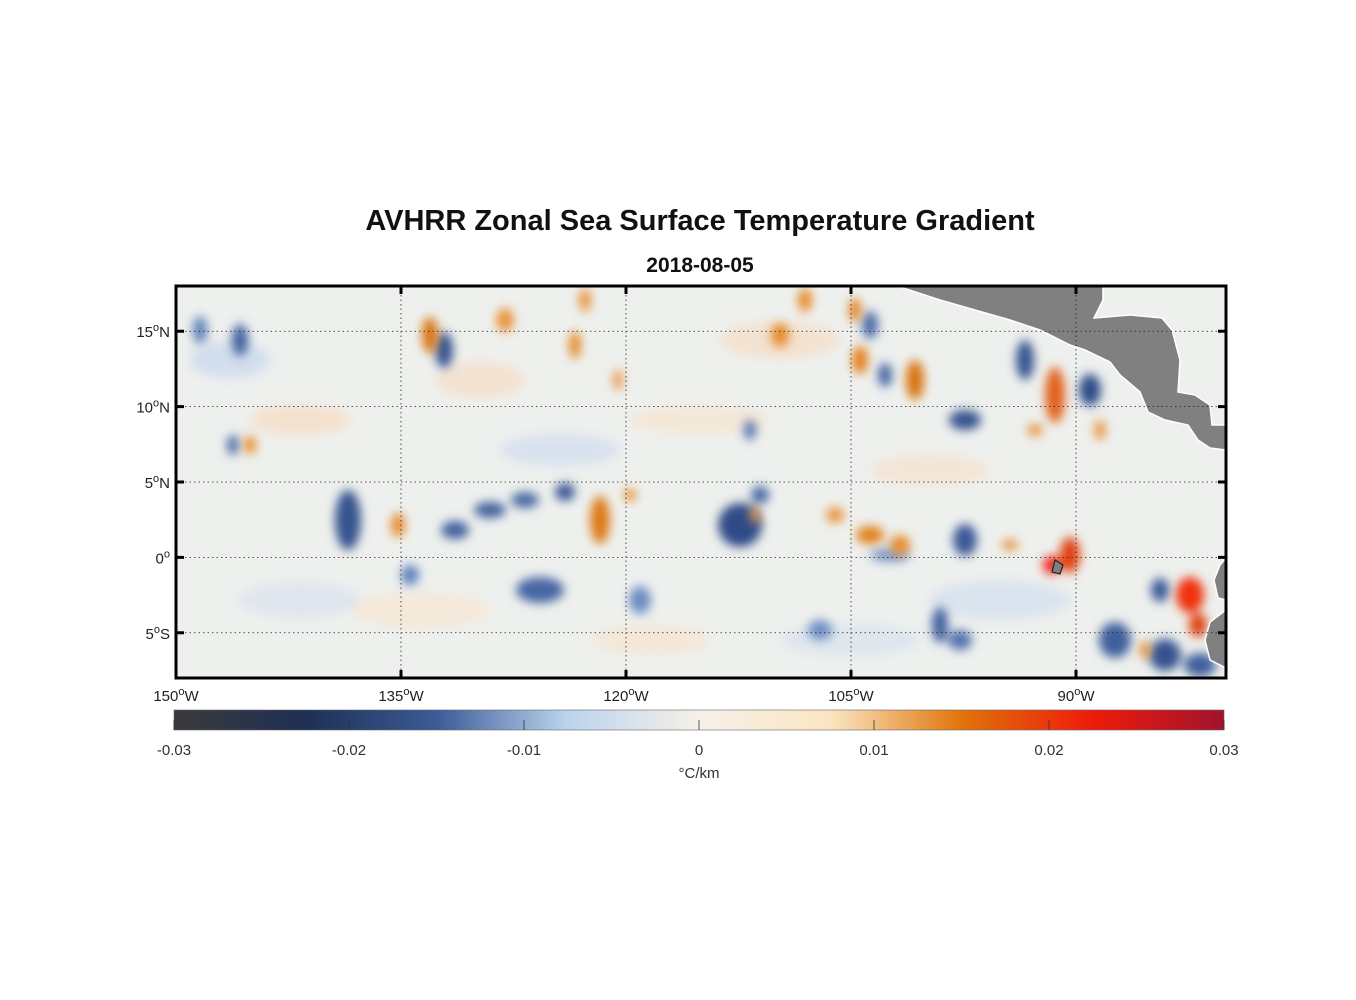  What do you see at coordinates (1061, 368) in the screenshot?
I see `land-central-america` at bounding box center [1061, 368].